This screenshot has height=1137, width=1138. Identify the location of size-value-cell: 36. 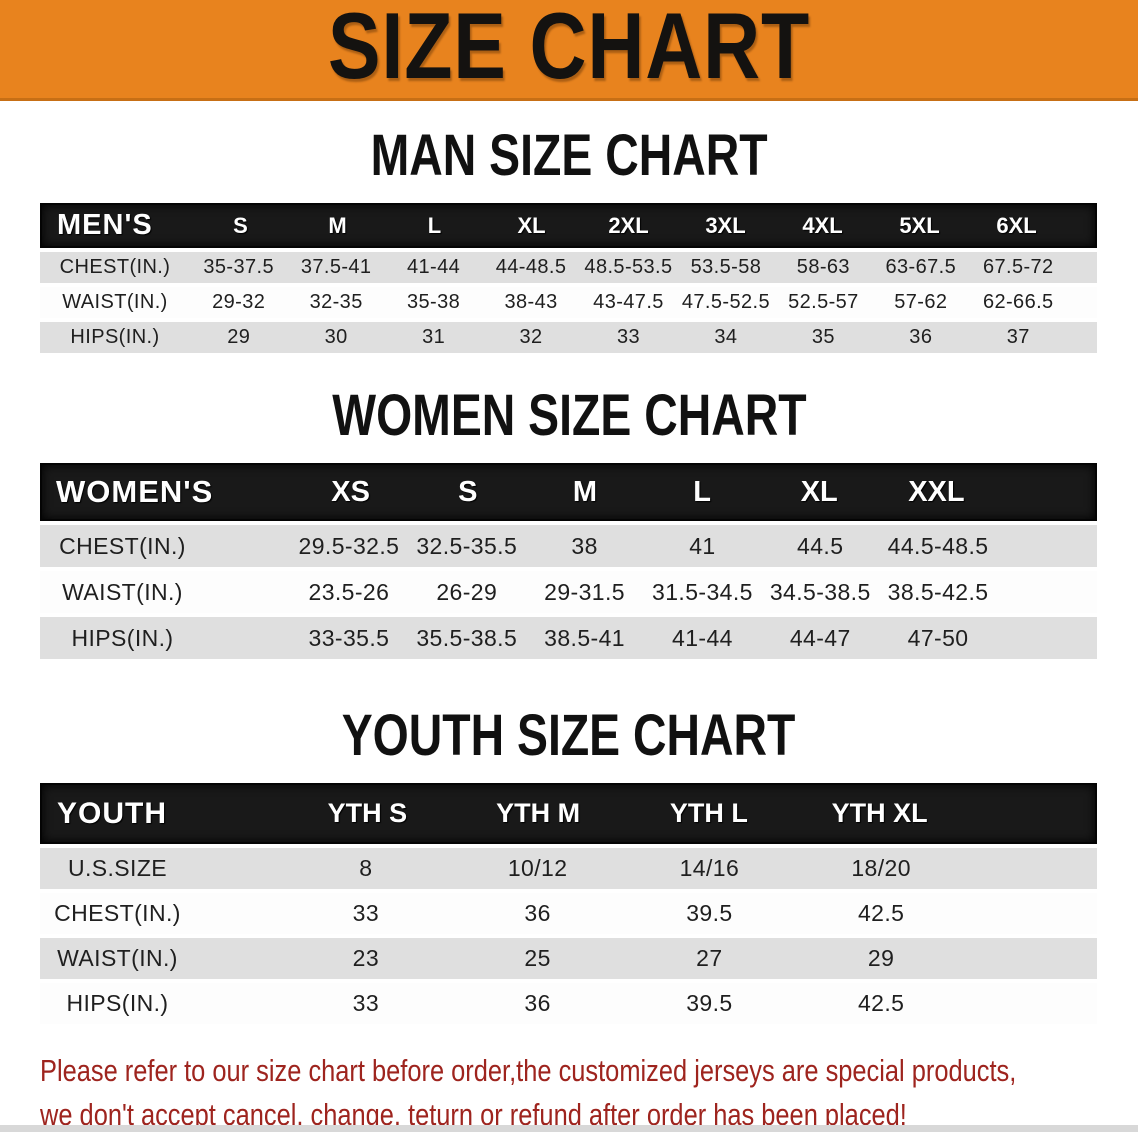
(537, 1003).